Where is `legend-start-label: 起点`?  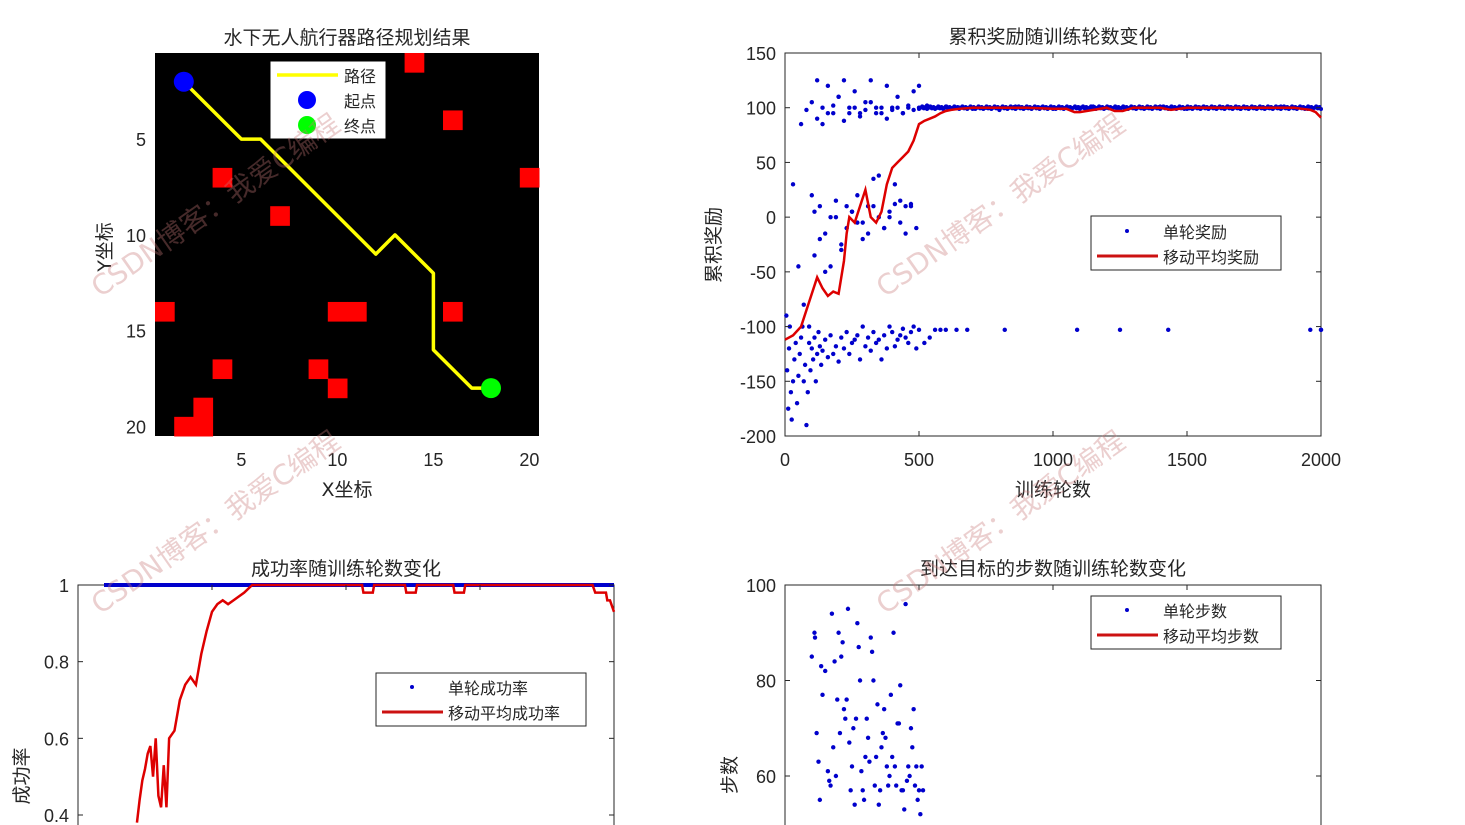
legend-start-label: 起点 is located at coordinates (360, 101).